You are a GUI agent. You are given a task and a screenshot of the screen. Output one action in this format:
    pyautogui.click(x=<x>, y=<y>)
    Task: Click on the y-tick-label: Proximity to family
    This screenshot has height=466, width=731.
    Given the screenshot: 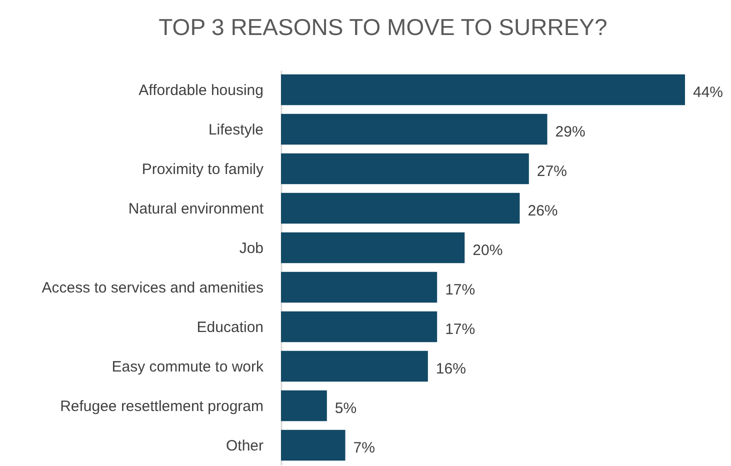 What is the action you would take?
    pyautogui.click(x=203, y=169)
    